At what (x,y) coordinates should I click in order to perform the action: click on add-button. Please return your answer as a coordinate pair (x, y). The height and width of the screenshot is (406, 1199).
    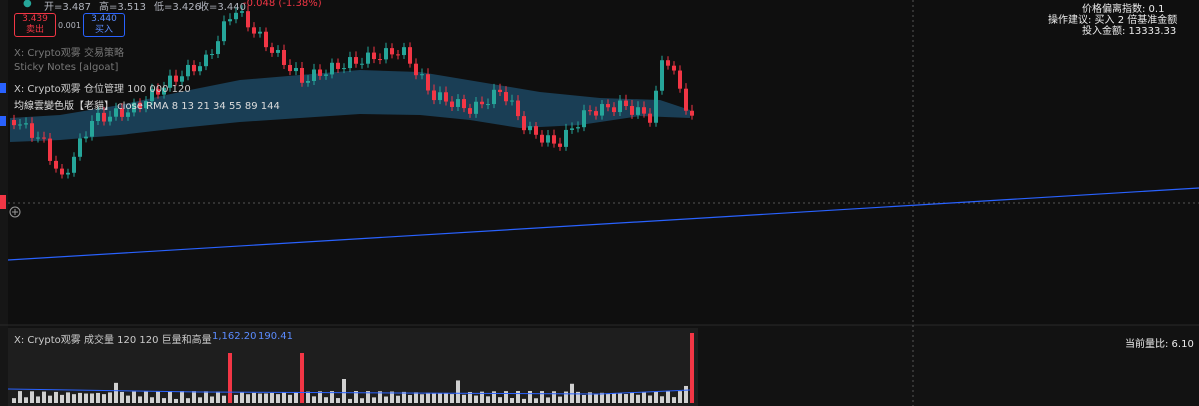
    Looking at the image, I should click on (15, 212).